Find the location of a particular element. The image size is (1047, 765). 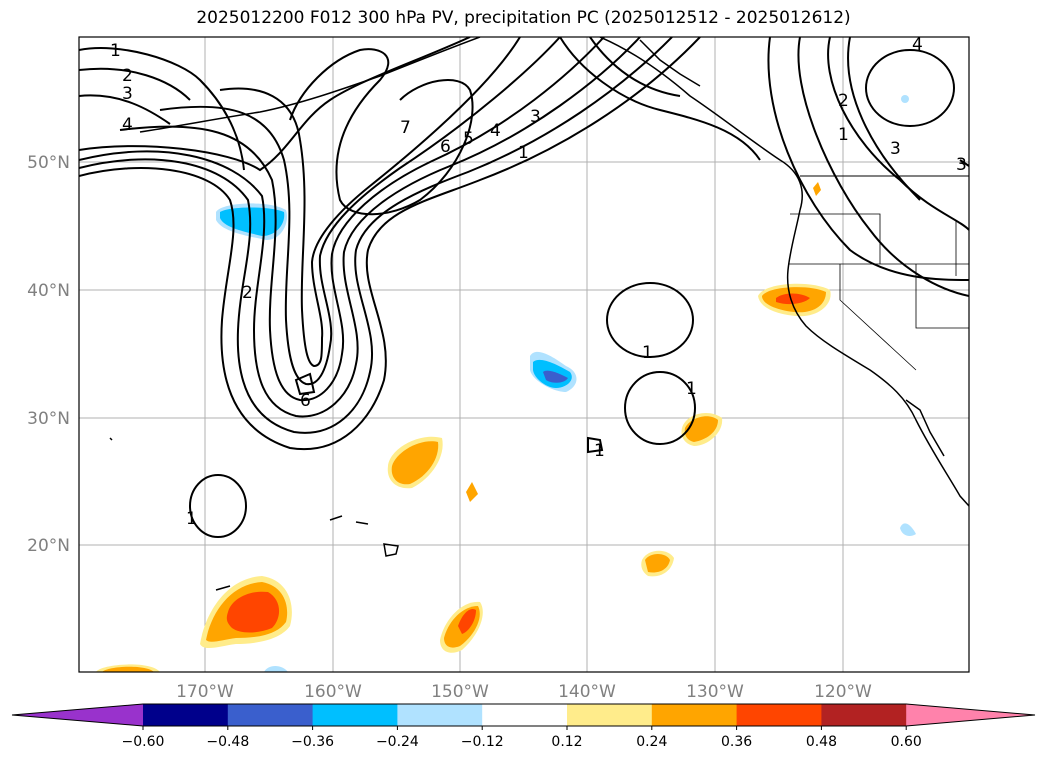

colorbar-extend-high is located at coordinates (970, 715).